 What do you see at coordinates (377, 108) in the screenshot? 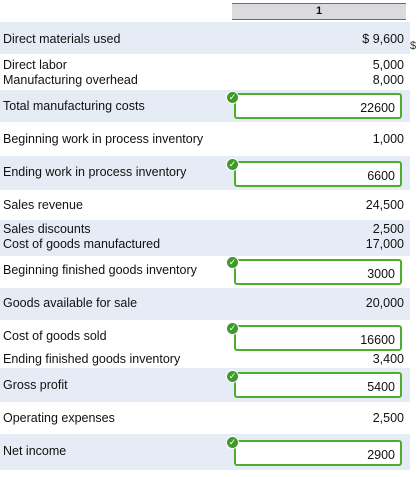
I see `answer-value: 22600` at bounding box center [377, 108].